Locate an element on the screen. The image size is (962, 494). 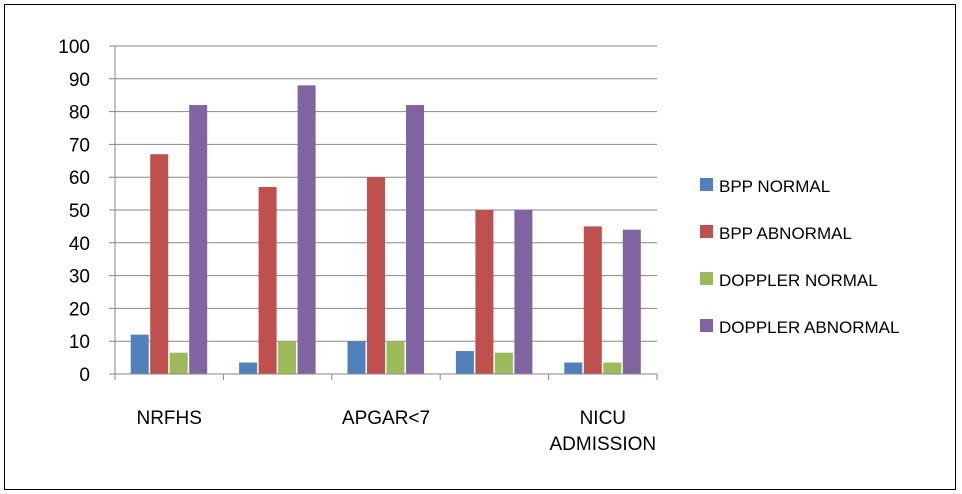
x-category-label: NRFHS is located at coordinates (168, 418).